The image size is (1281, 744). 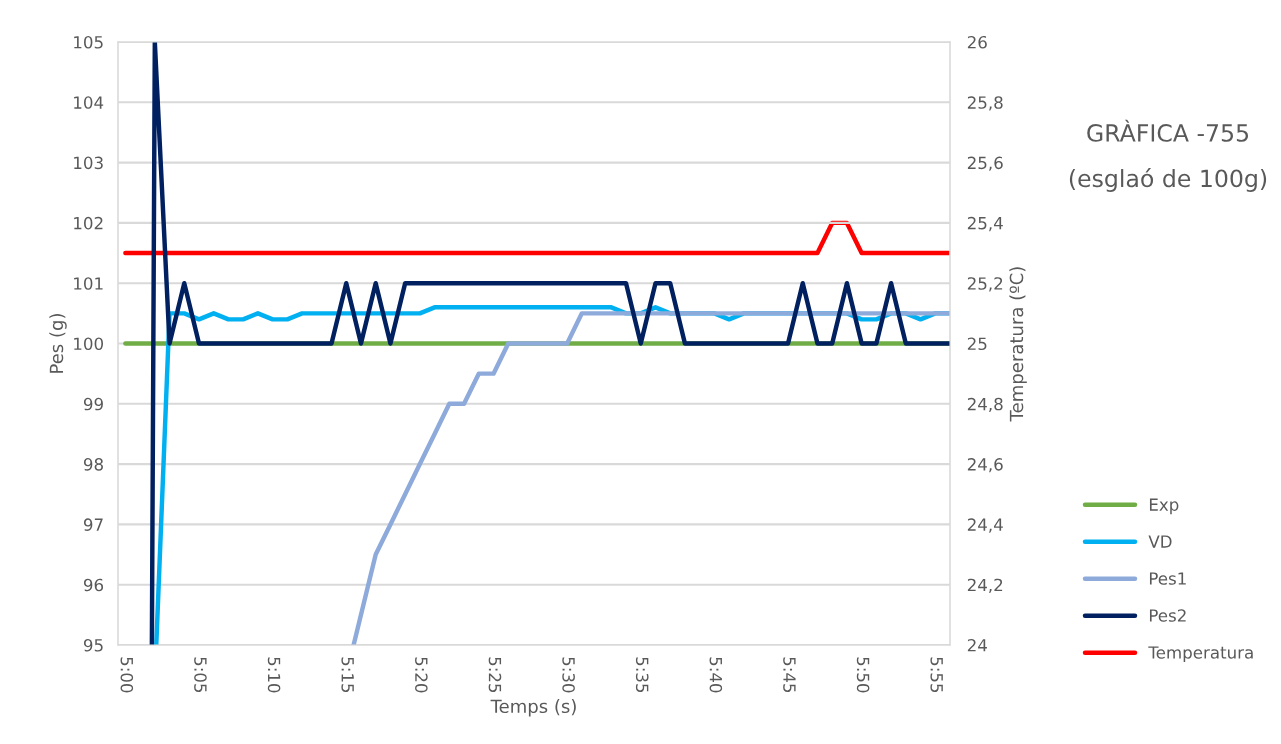 What do you see at coordinates (1018, 344) in the screenshot?
I see `y2-axis-title: Temperatura (ºC)` at bounding box center [1018, 344].